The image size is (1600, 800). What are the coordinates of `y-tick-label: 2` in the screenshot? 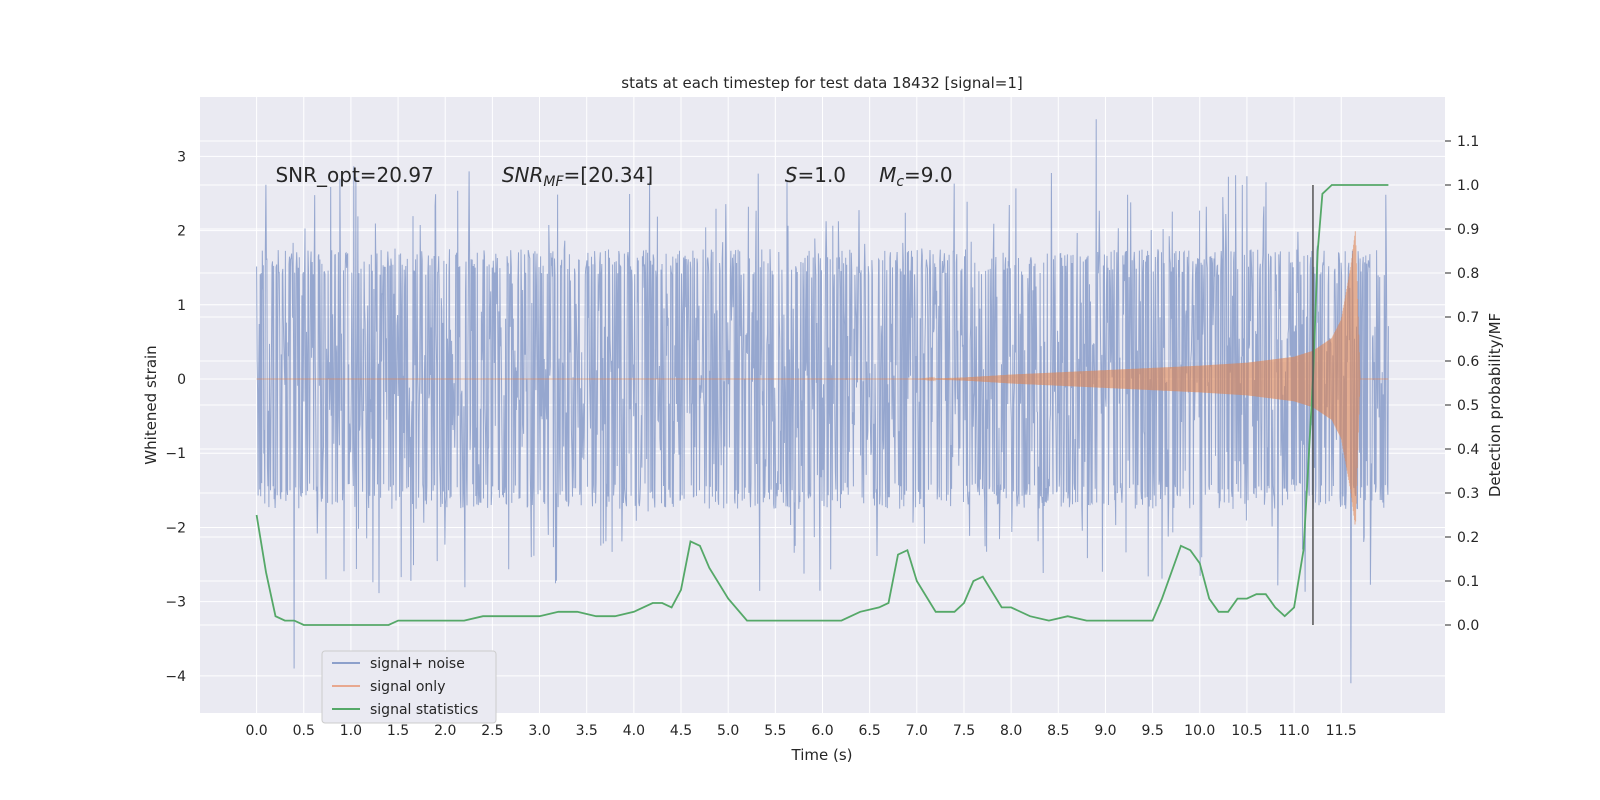 It's located at (181, 232).